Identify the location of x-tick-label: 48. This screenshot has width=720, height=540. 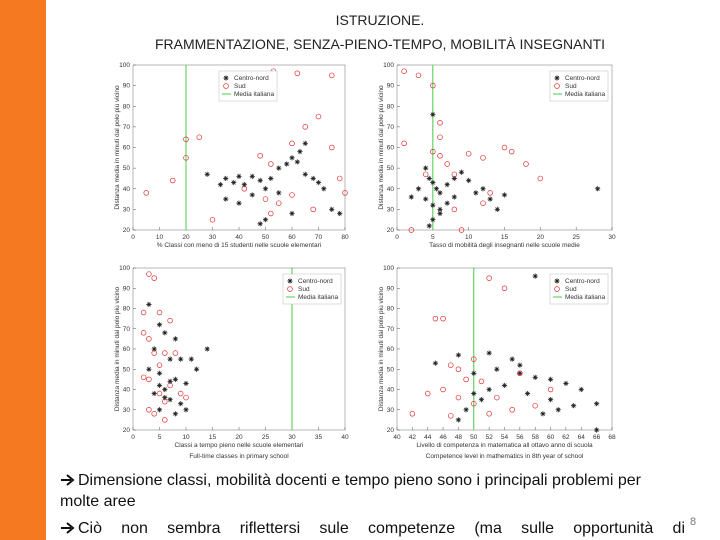
(459, 437).